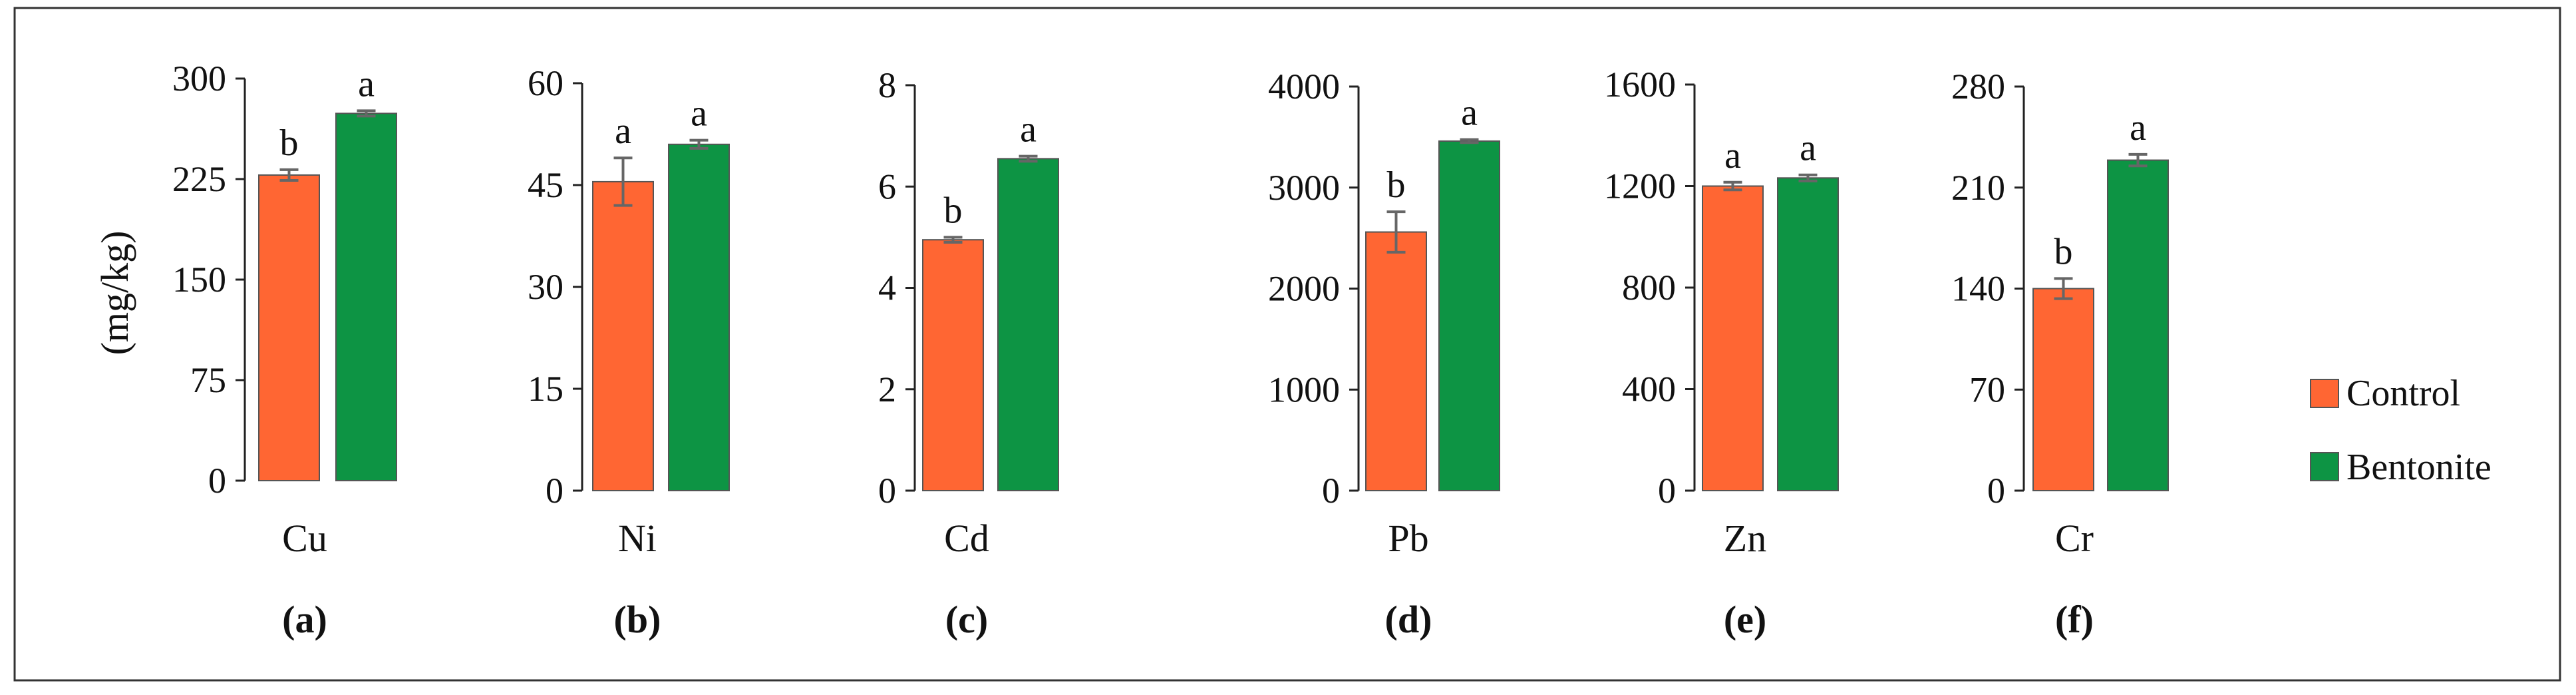 This screenshot has width=2576, height=695. I want to click on y-tick-label: 15, so click(546, 389).